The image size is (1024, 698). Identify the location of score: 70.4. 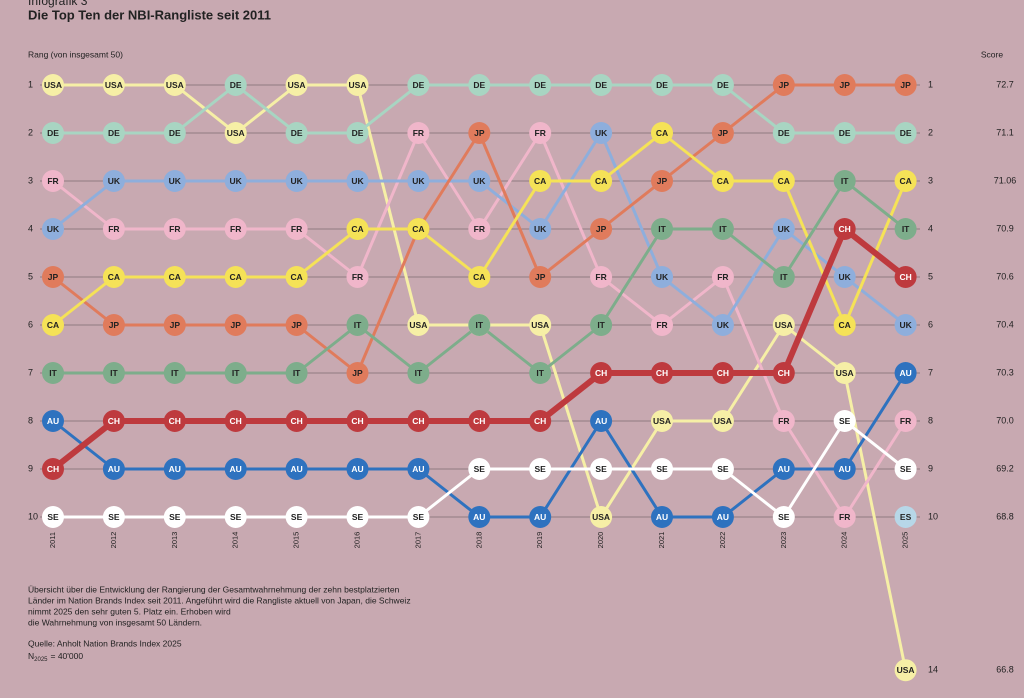
(1005, 324).